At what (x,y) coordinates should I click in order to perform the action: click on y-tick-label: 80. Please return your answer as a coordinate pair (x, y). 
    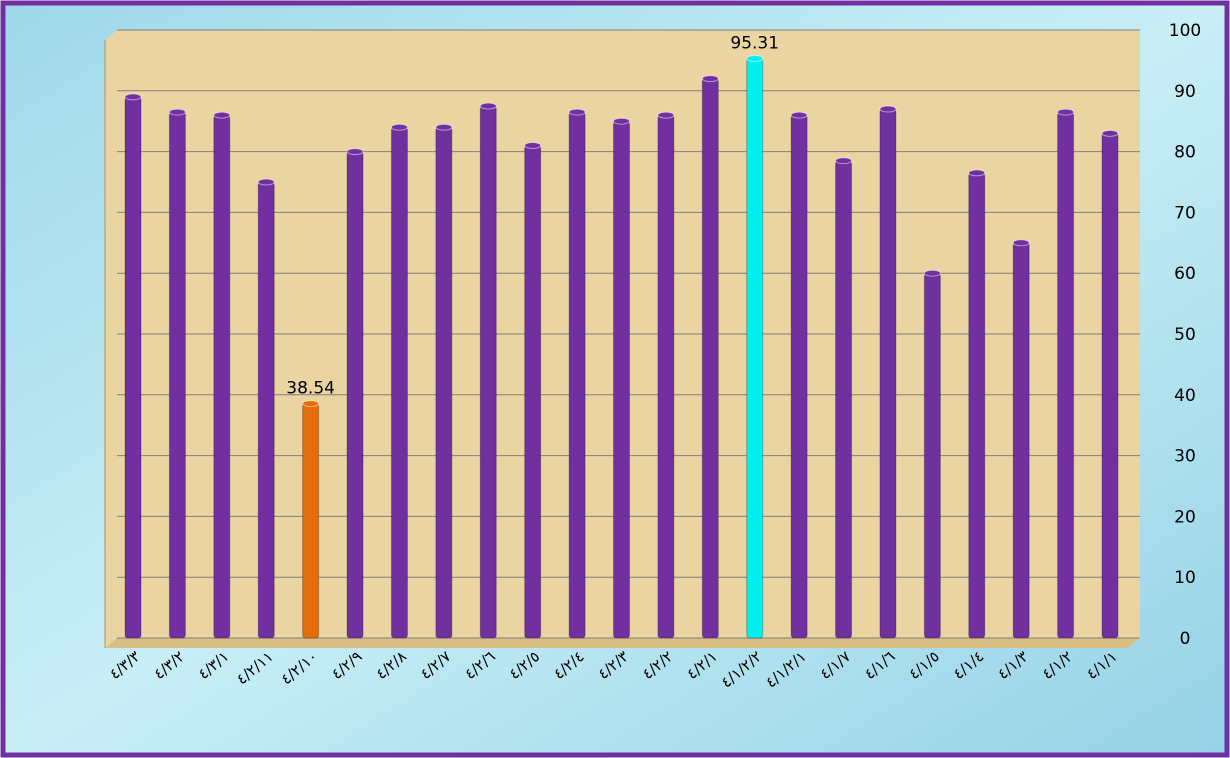
    Looking at the image, I should click on (1185, 153).